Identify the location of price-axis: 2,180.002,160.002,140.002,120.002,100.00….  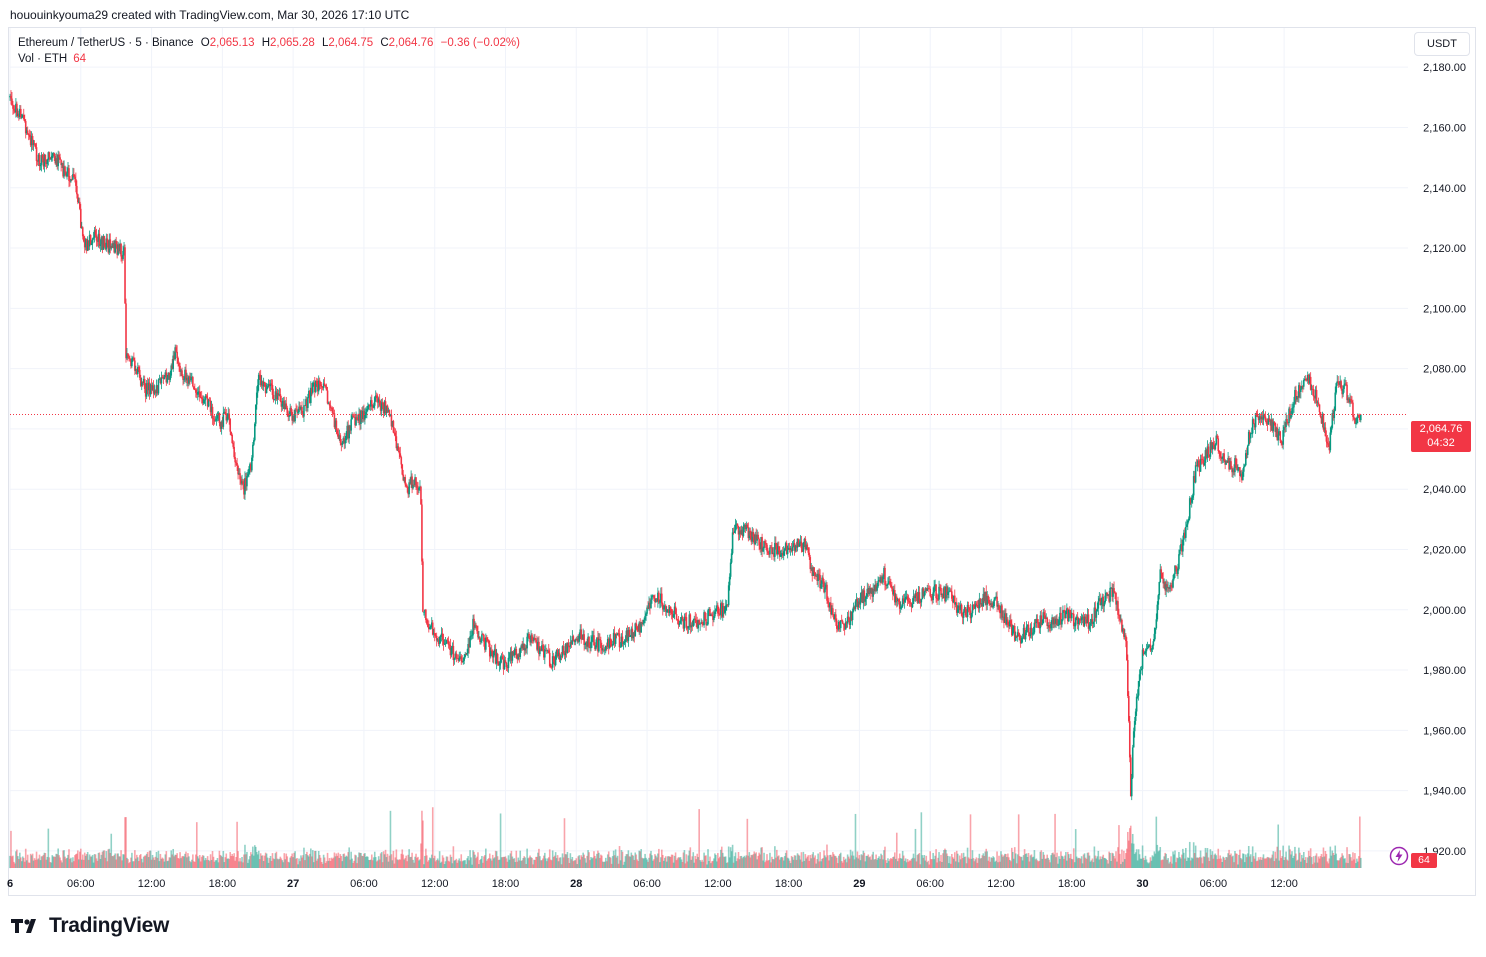
(1444, 460).